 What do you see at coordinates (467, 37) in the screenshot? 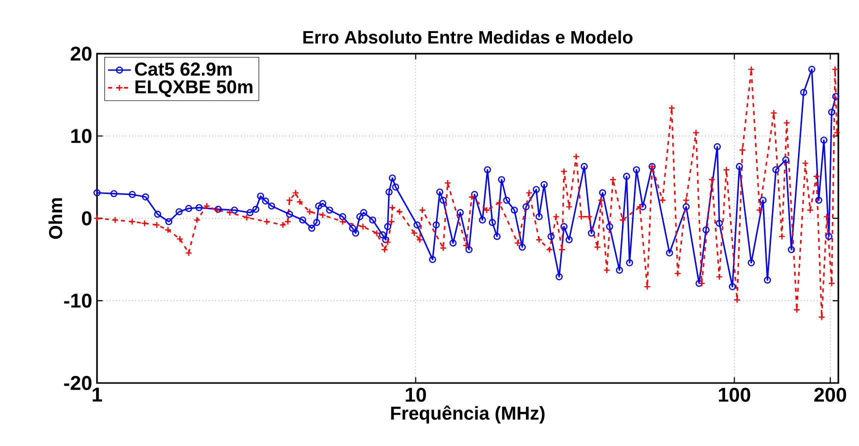
I see `chart-title: Erro Absoluto Entre Medidas e Modelo` at bounding box center [467, 37].